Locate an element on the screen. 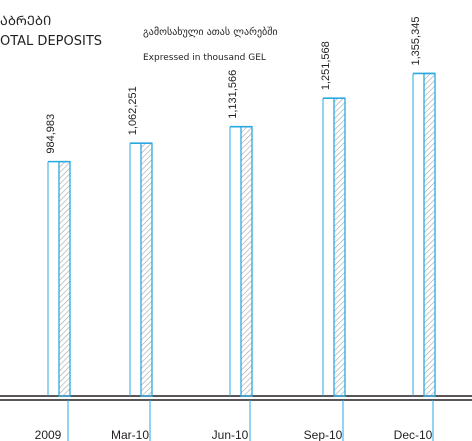 This screenshot has width=472, height=441. chart-title-georgian: ᲐᲑᲠᲔᲑᲘ is located at coordinates (26, 21).